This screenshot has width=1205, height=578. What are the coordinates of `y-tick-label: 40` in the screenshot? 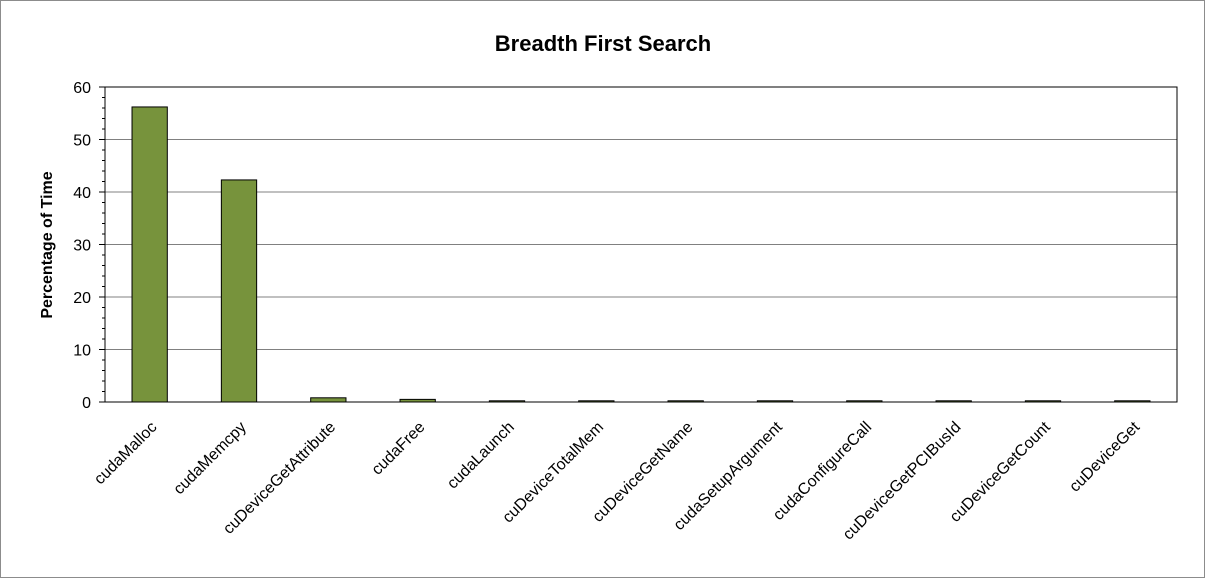 It's located at (82, 193).